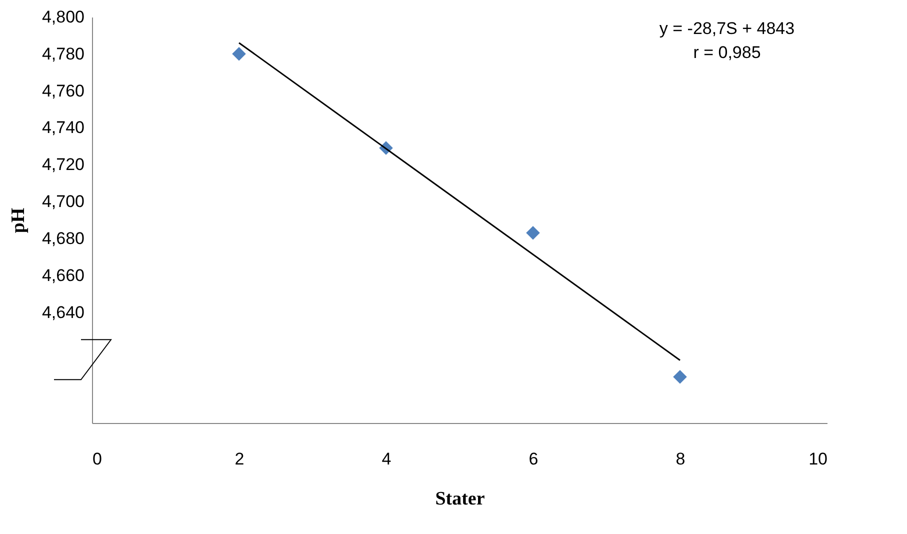 The height and width of the screenshot is (534, 907). What do you see at coordinates (63, 164) in the screenshot?
I see `y-tick-label: 4,720` at bounding box center [63, 164].